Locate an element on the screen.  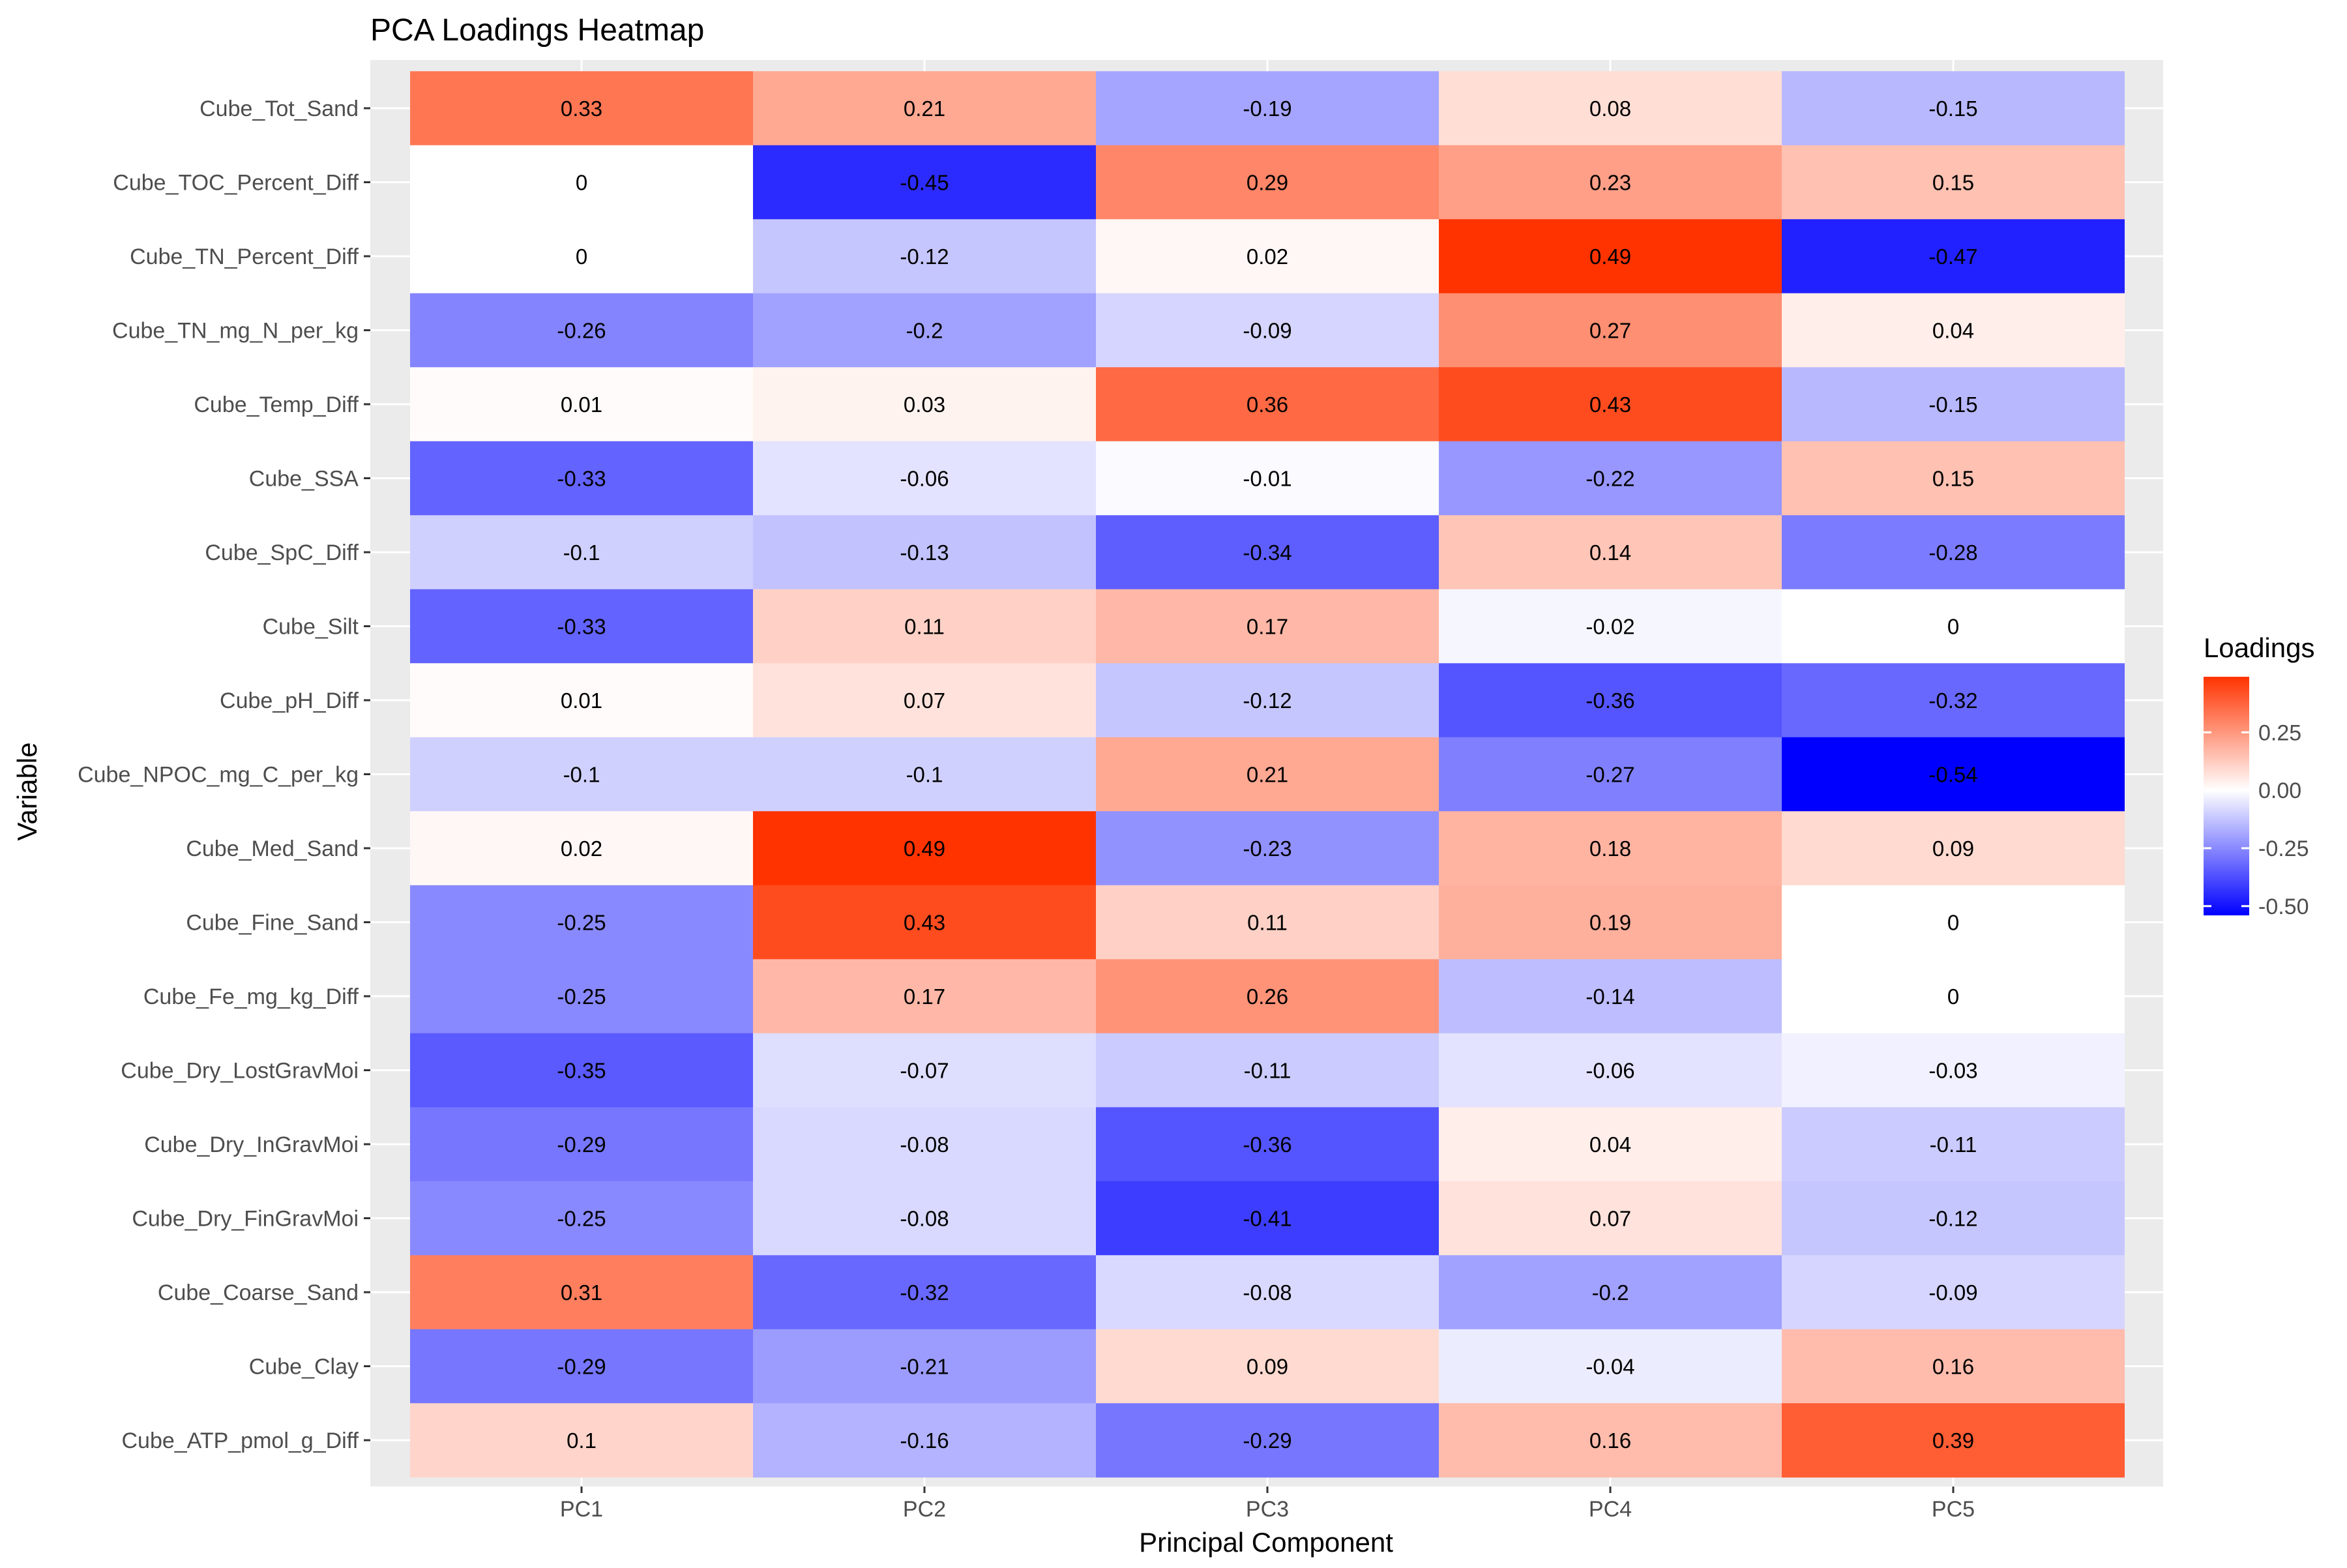
cell-value-label: 0.09 is located at coordinates (1267, 1367).